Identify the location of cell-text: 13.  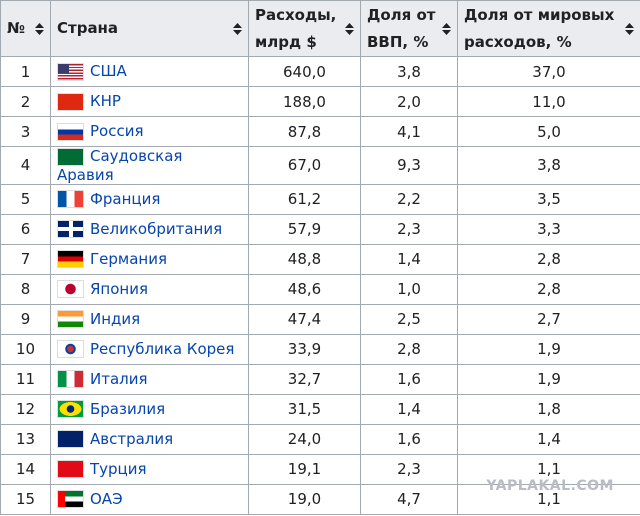
(25, 439).